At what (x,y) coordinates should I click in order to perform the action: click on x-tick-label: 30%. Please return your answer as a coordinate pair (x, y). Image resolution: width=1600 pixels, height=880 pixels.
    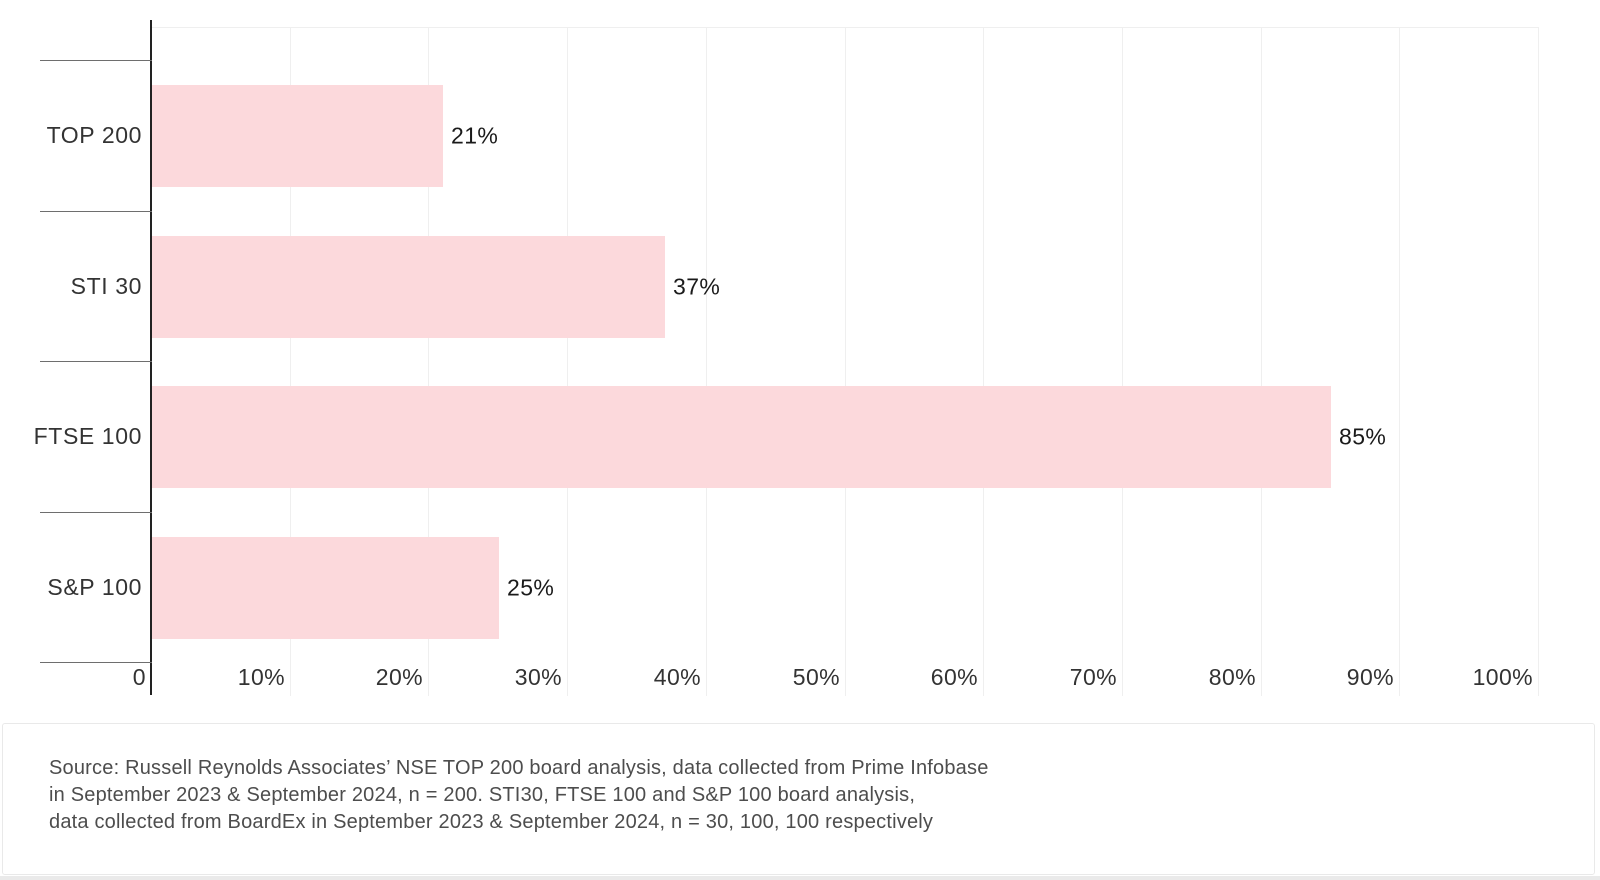
    Looking at the image, I should click on (538, 677).